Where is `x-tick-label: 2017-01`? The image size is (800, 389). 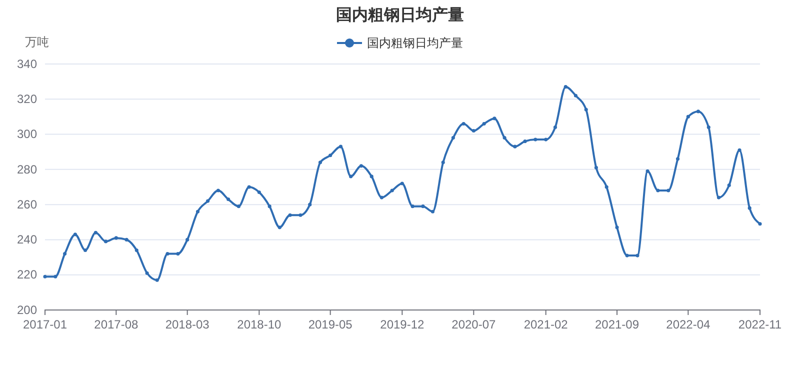 x-tick-label: 2017-01 is located at coordinates (45, 325).